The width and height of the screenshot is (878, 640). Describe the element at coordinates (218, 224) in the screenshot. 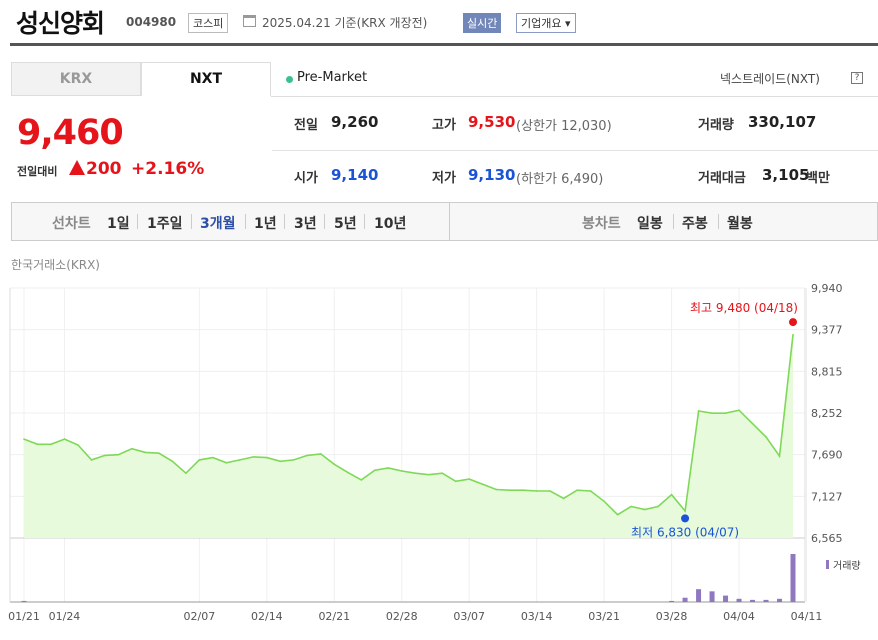

I see `period-3m: 3개월` at that location.